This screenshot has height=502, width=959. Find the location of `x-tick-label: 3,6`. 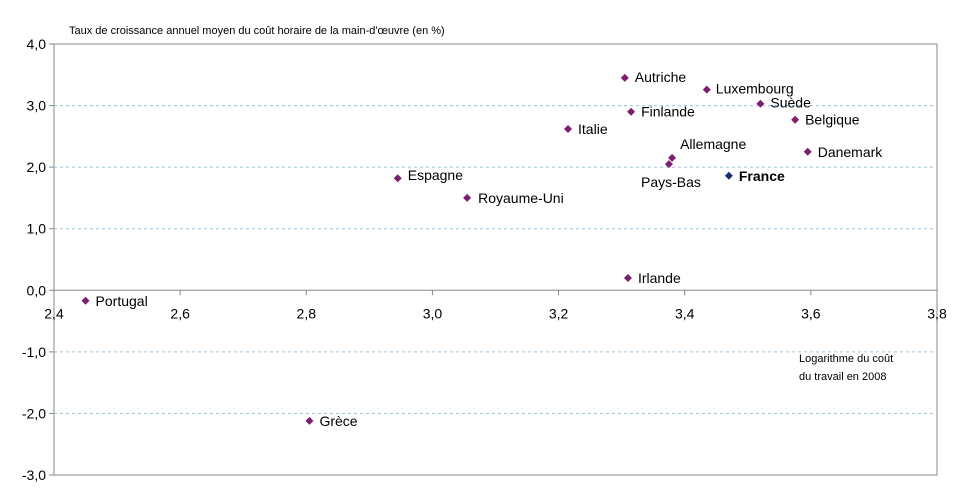

x-tick-label: 3,6 is located at coordinates (811, 313).